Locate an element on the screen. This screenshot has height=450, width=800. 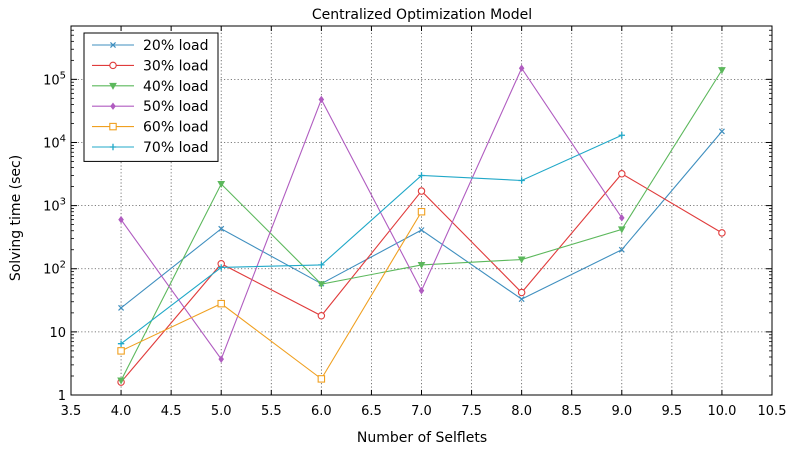
y-tick-label: 10 is located at coordinates (57, 333).